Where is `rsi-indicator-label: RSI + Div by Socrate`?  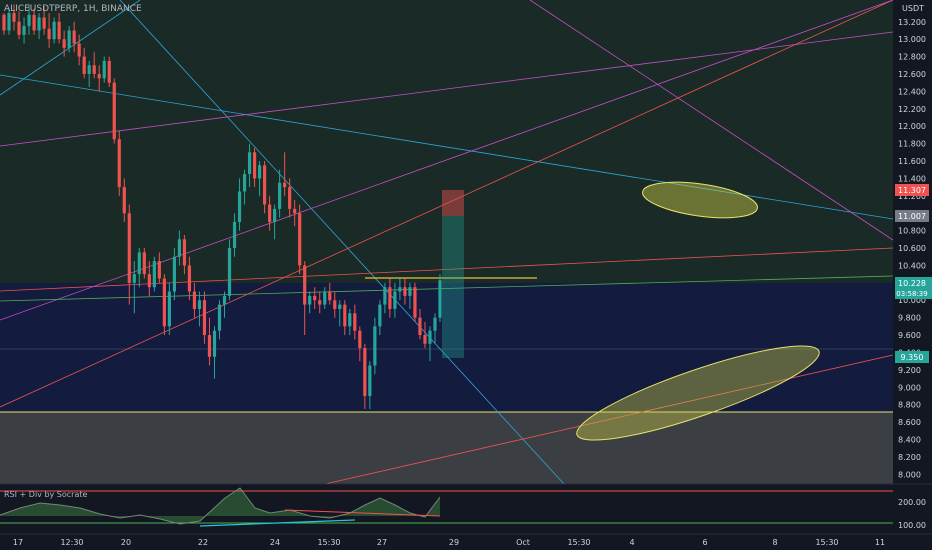
rsi-indicator-label: RSI + Div by Socrate is located at coordinates (46, 494).